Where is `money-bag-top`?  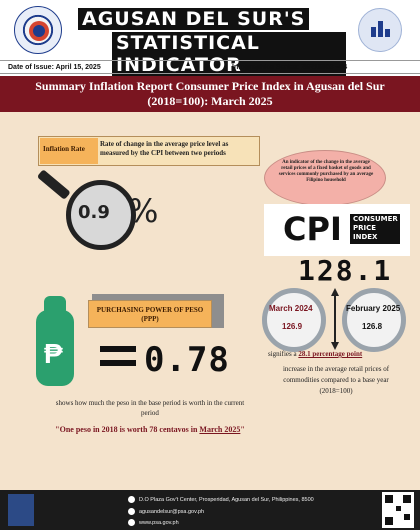
money-bag-top is located at coordinates (55, 304).